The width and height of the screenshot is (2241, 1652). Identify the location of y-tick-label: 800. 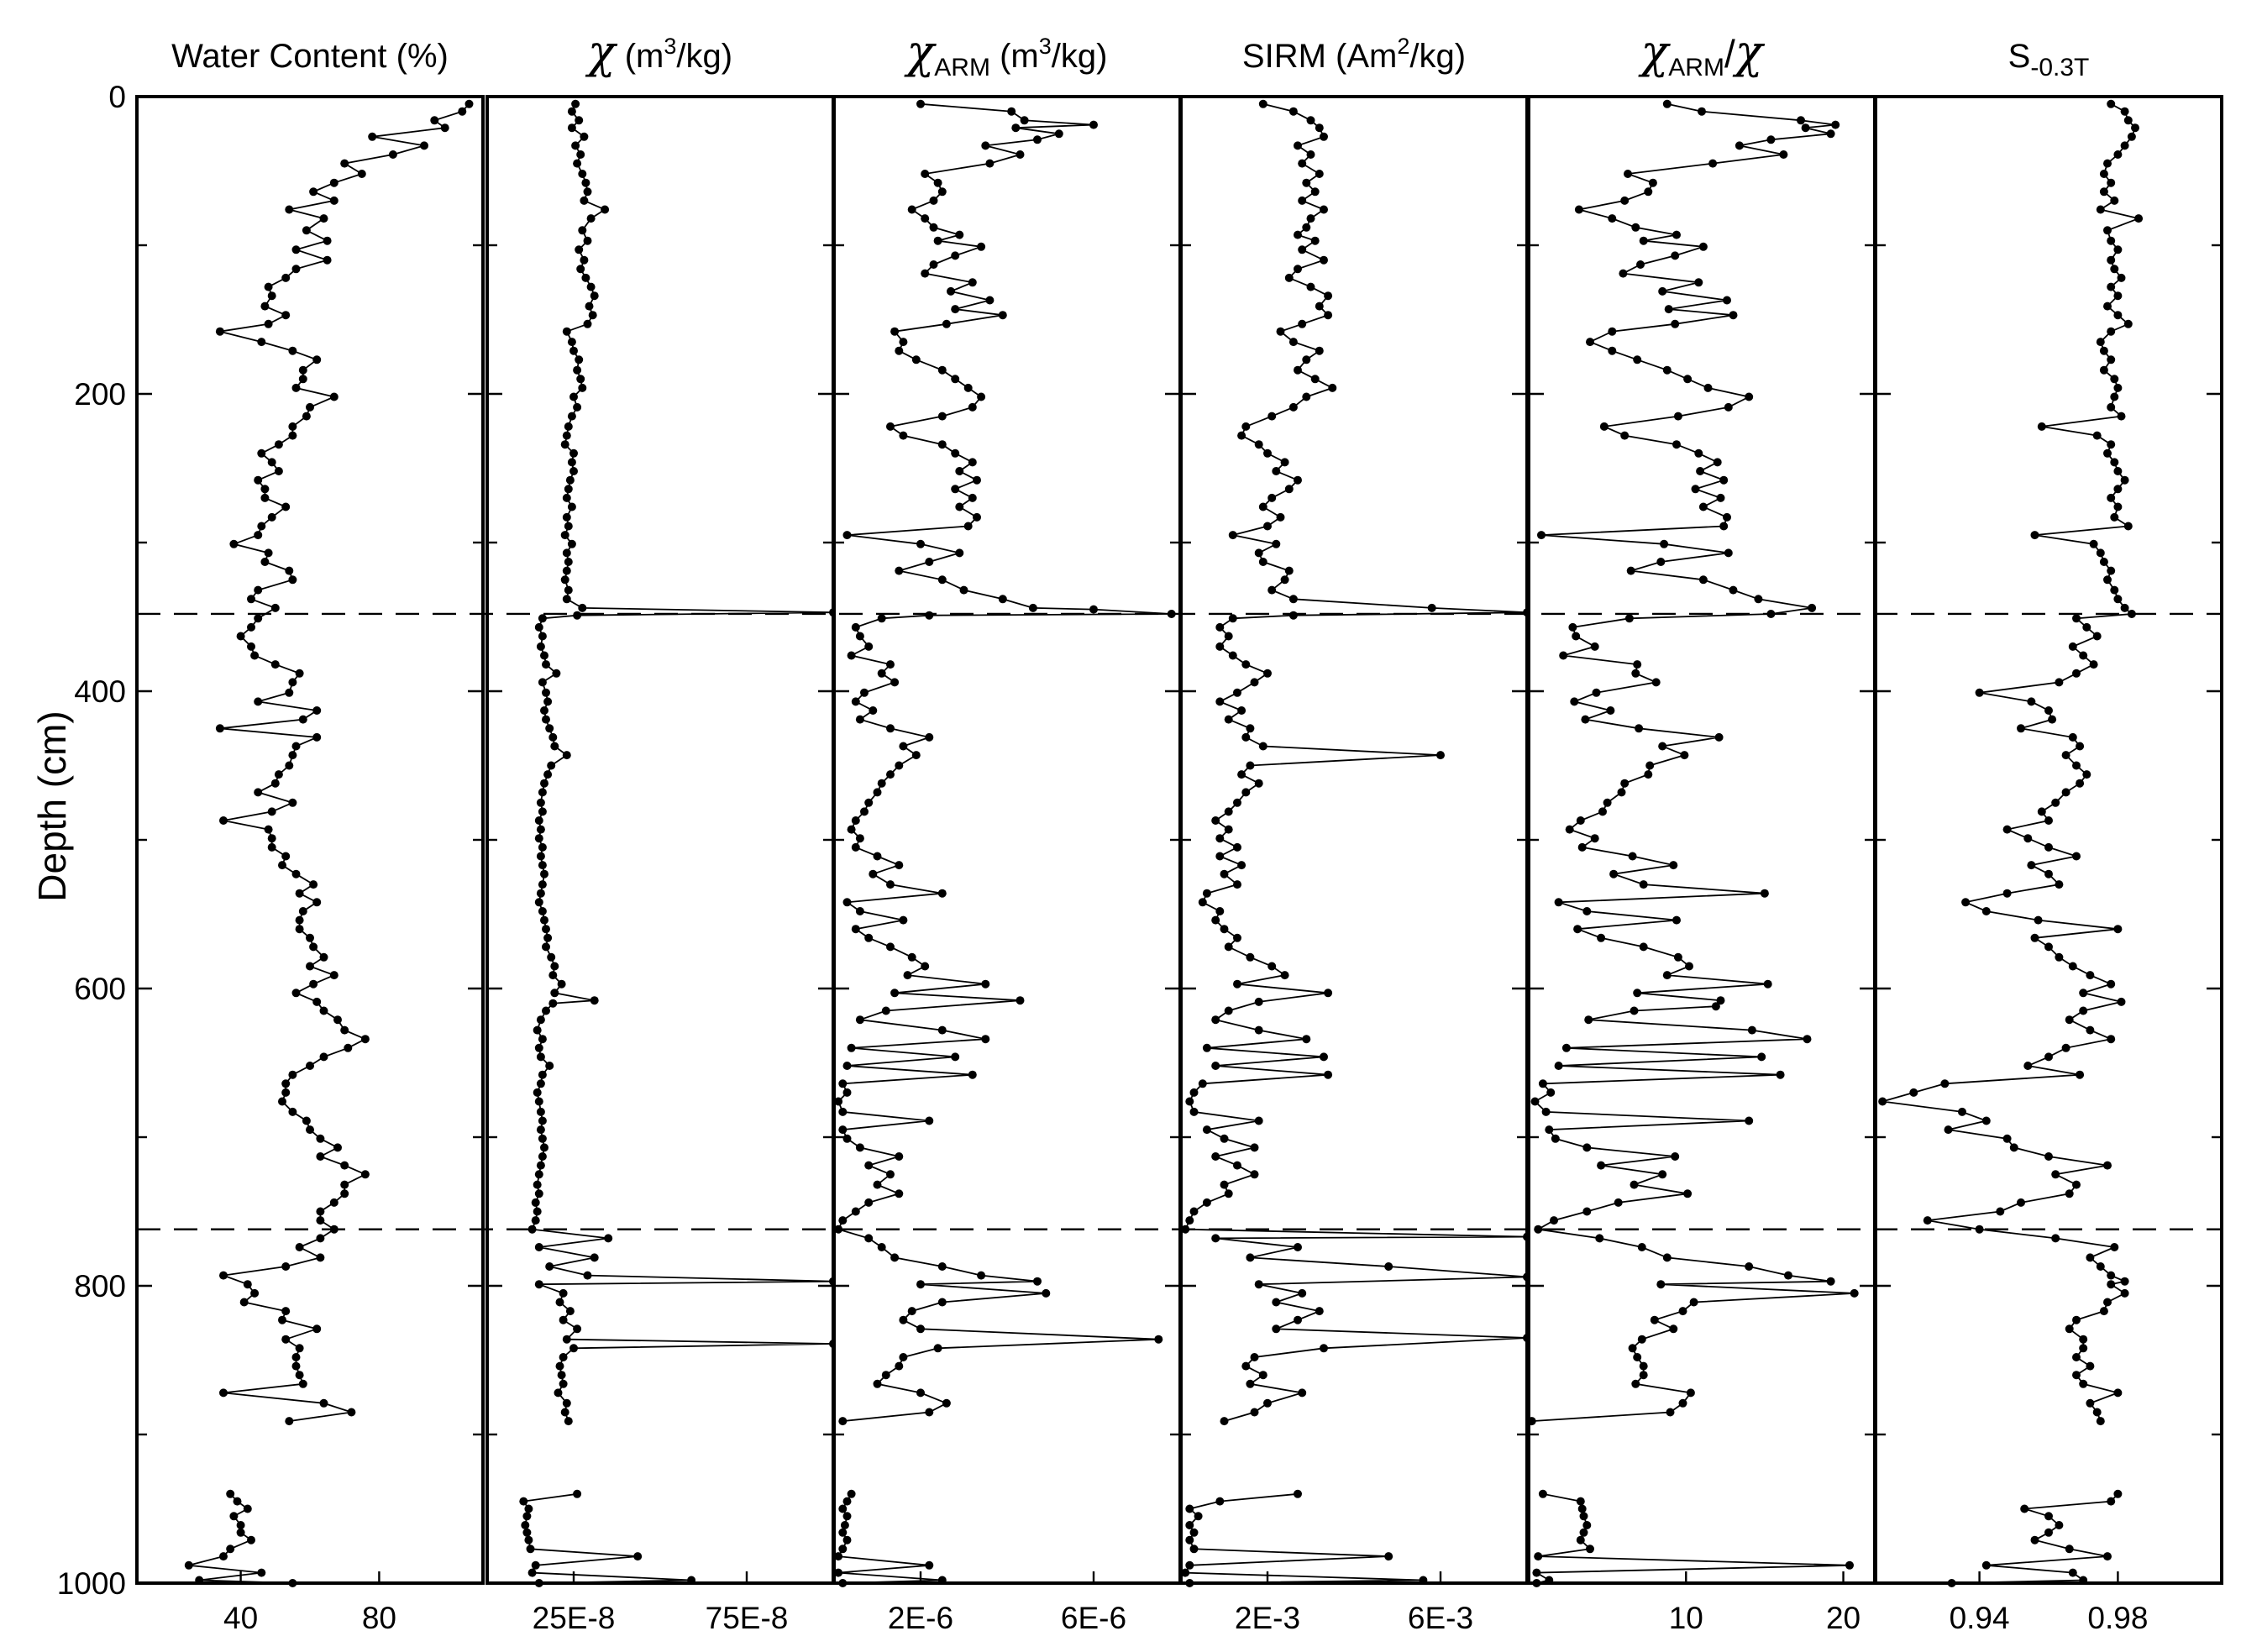
(100, 1286).